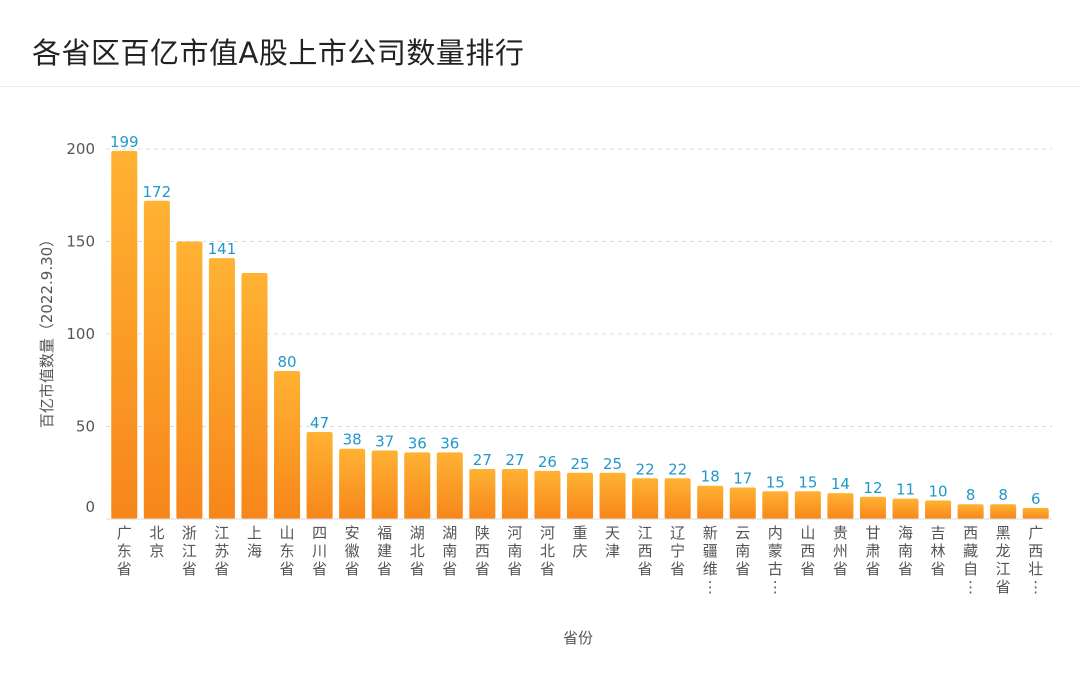 This screenshot has height=678, width=1080. I want to click on category-label: 新疆维⋮, so click(710, 560).